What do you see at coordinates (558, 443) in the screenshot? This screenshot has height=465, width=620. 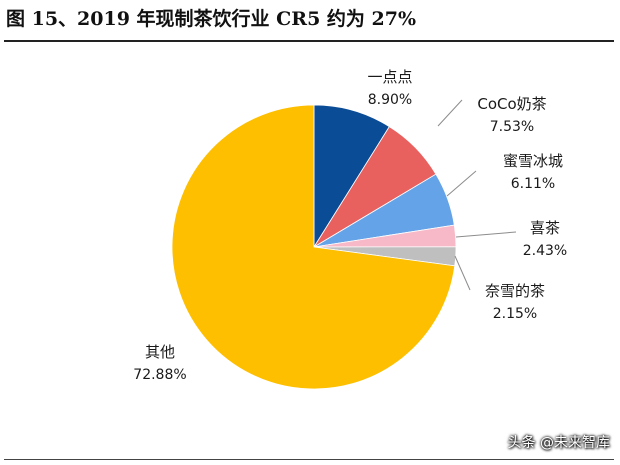 I see `watermark-text: 头条 @未来智库` at bounding box center [558, 443].